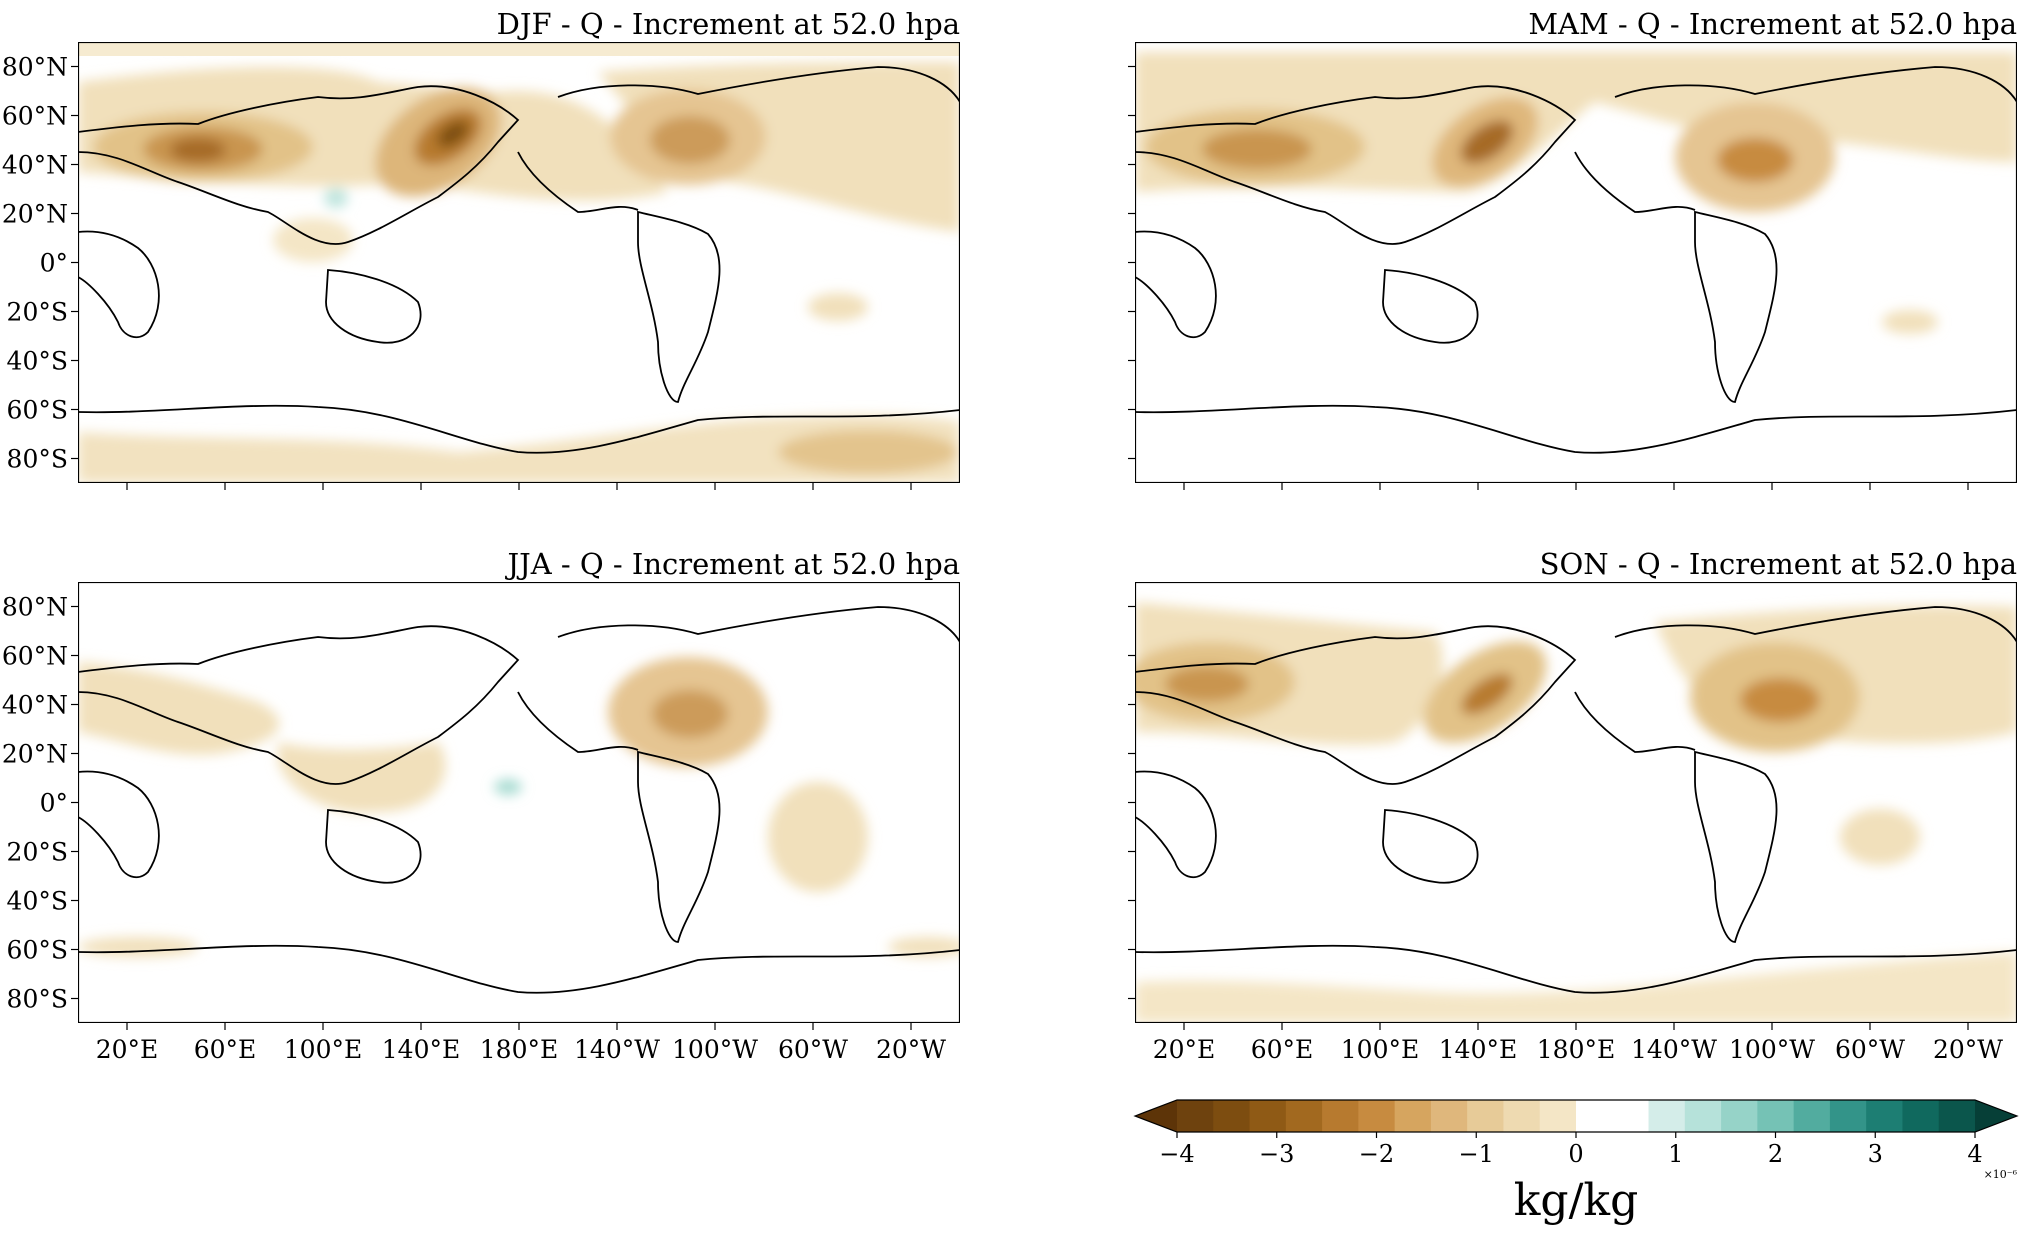  I want to click on panel-title-son: SON - Q - Increment at 52.0 hpa, so click(1778, 564).